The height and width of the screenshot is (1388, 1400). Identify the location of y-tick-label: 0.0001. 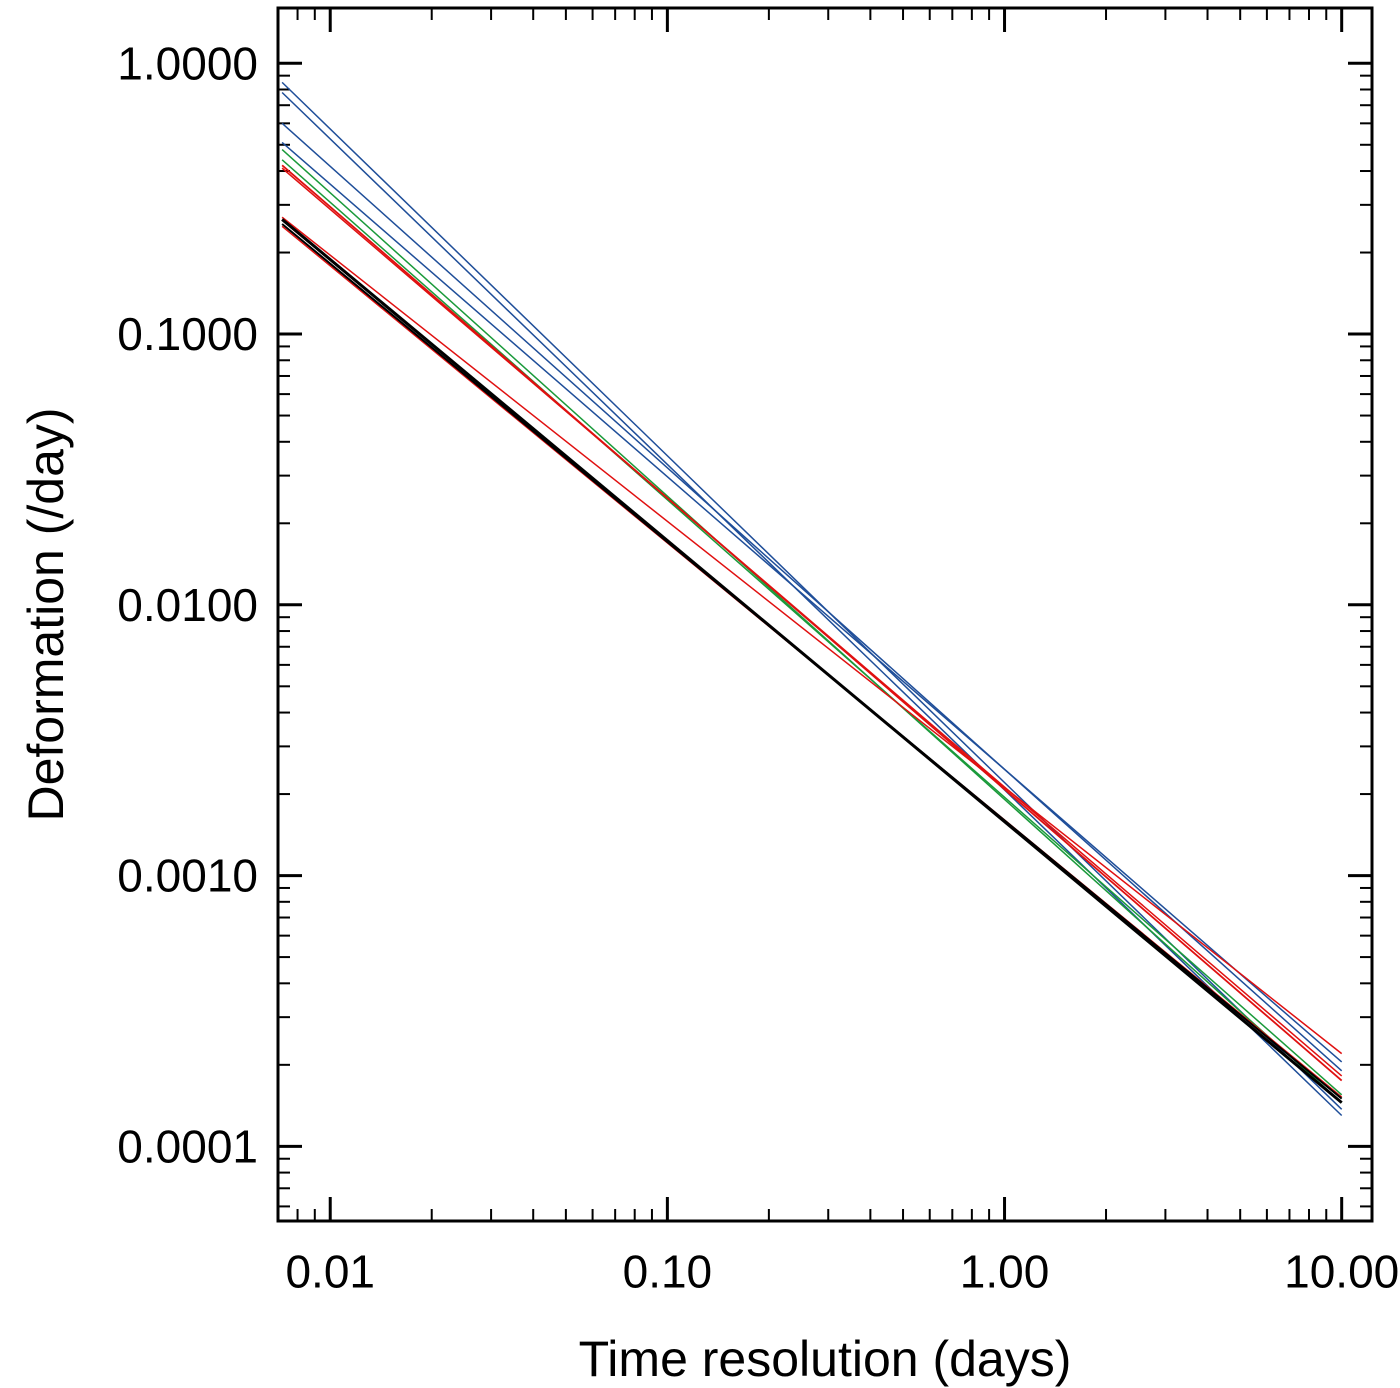
(187, 1146).